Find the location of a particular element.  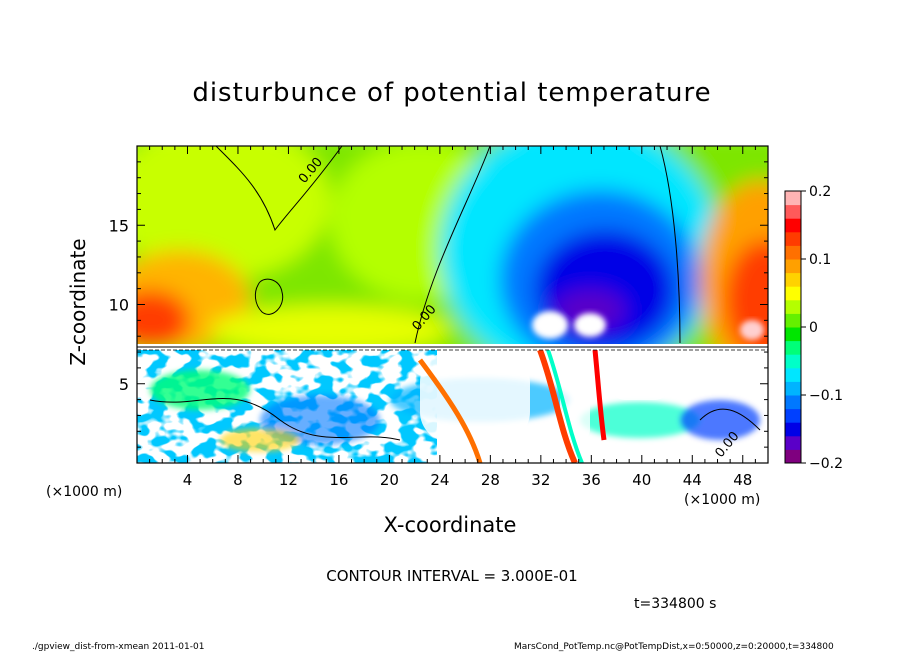

x-tick-label: 48 is located at coordinates (742, 480).